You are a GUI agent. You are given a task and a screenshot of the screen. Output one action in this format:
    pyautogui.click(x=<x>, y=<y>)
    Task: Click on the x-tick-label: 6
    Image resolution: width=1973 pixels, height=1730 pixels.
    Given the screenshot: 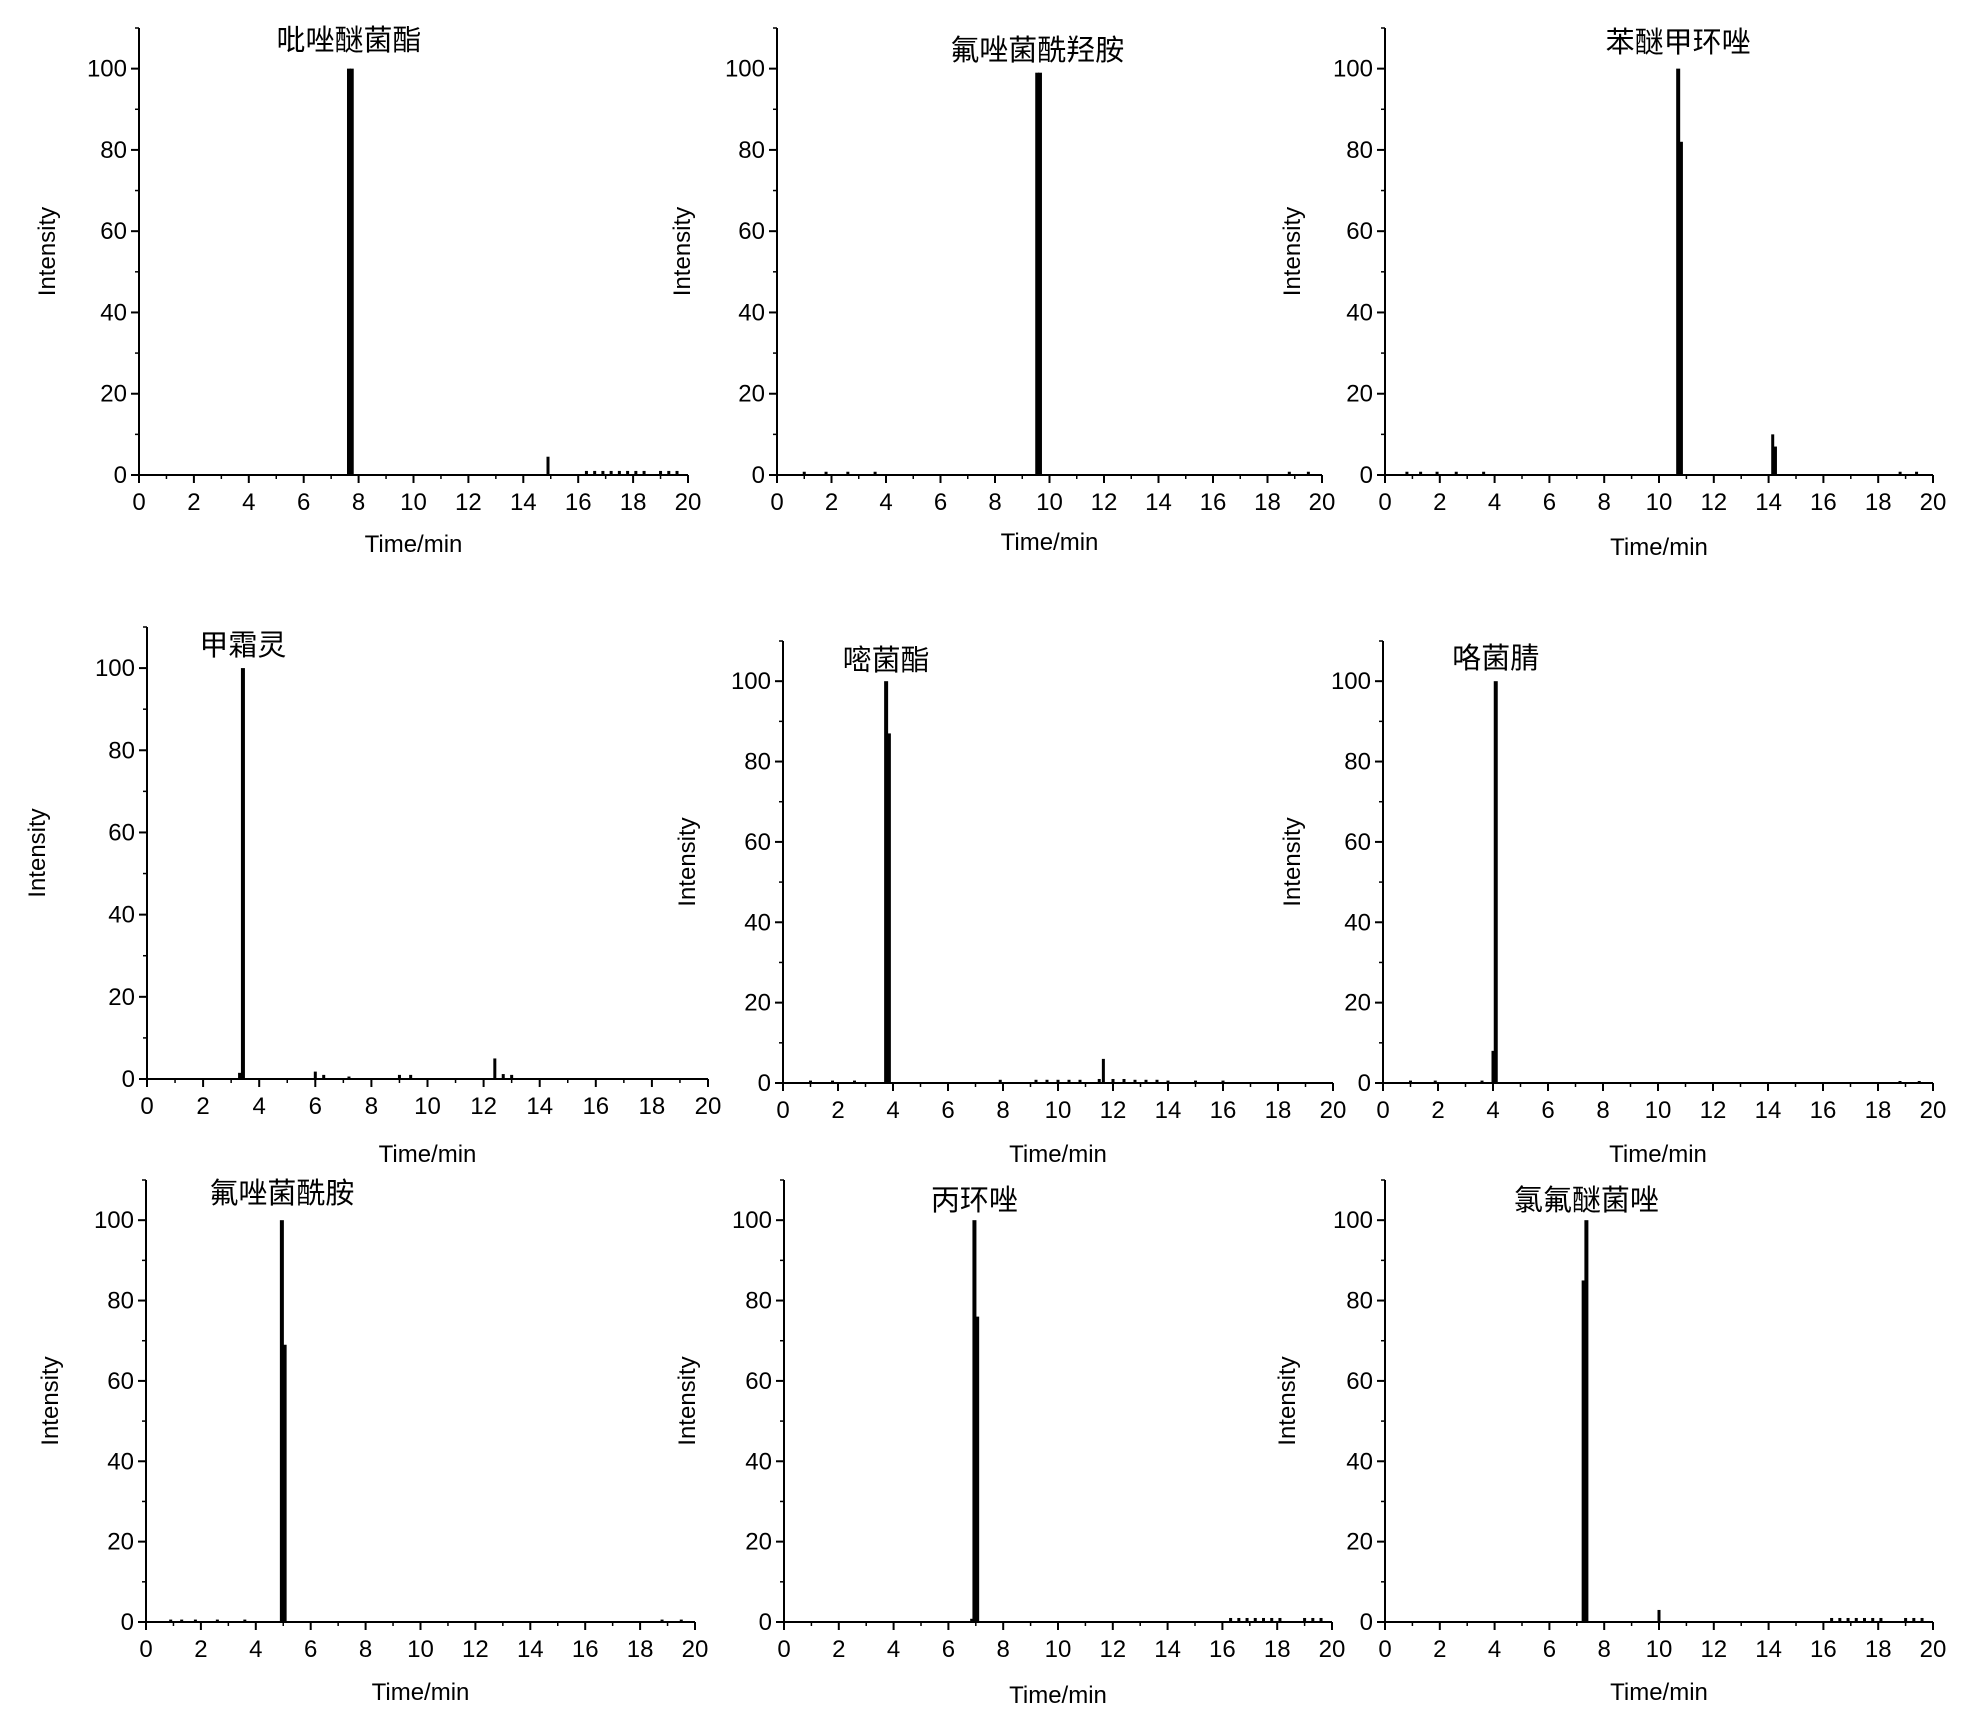 What is the action you would take?
    pyautogui.click(x=947, y=1110)
    